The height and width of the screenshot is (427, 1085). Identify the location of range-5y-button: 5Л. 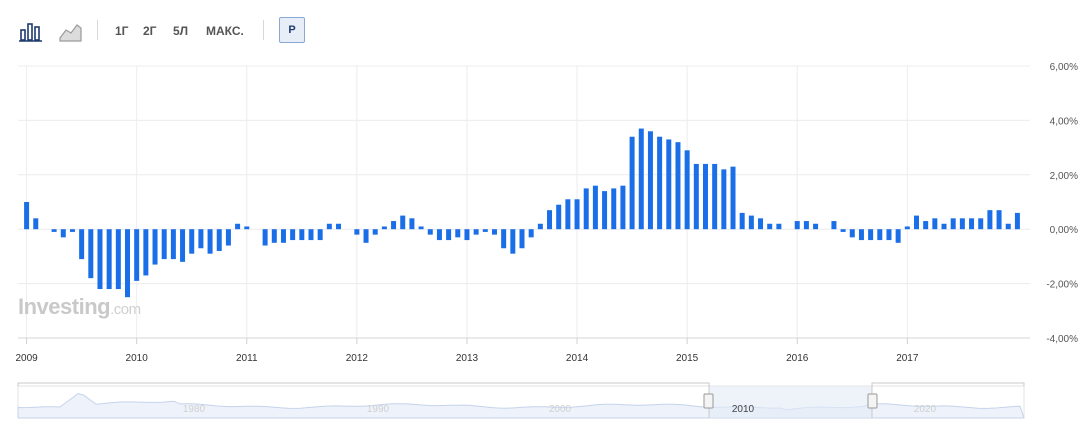
(181, 31).